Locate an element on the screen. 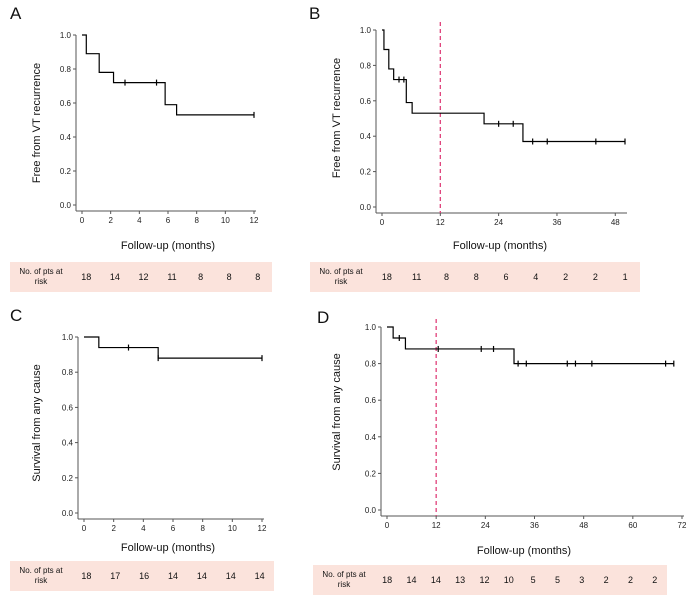 This screenshot has height=601, width=700. risk-count: 17 is located at coordinates (115, 576).